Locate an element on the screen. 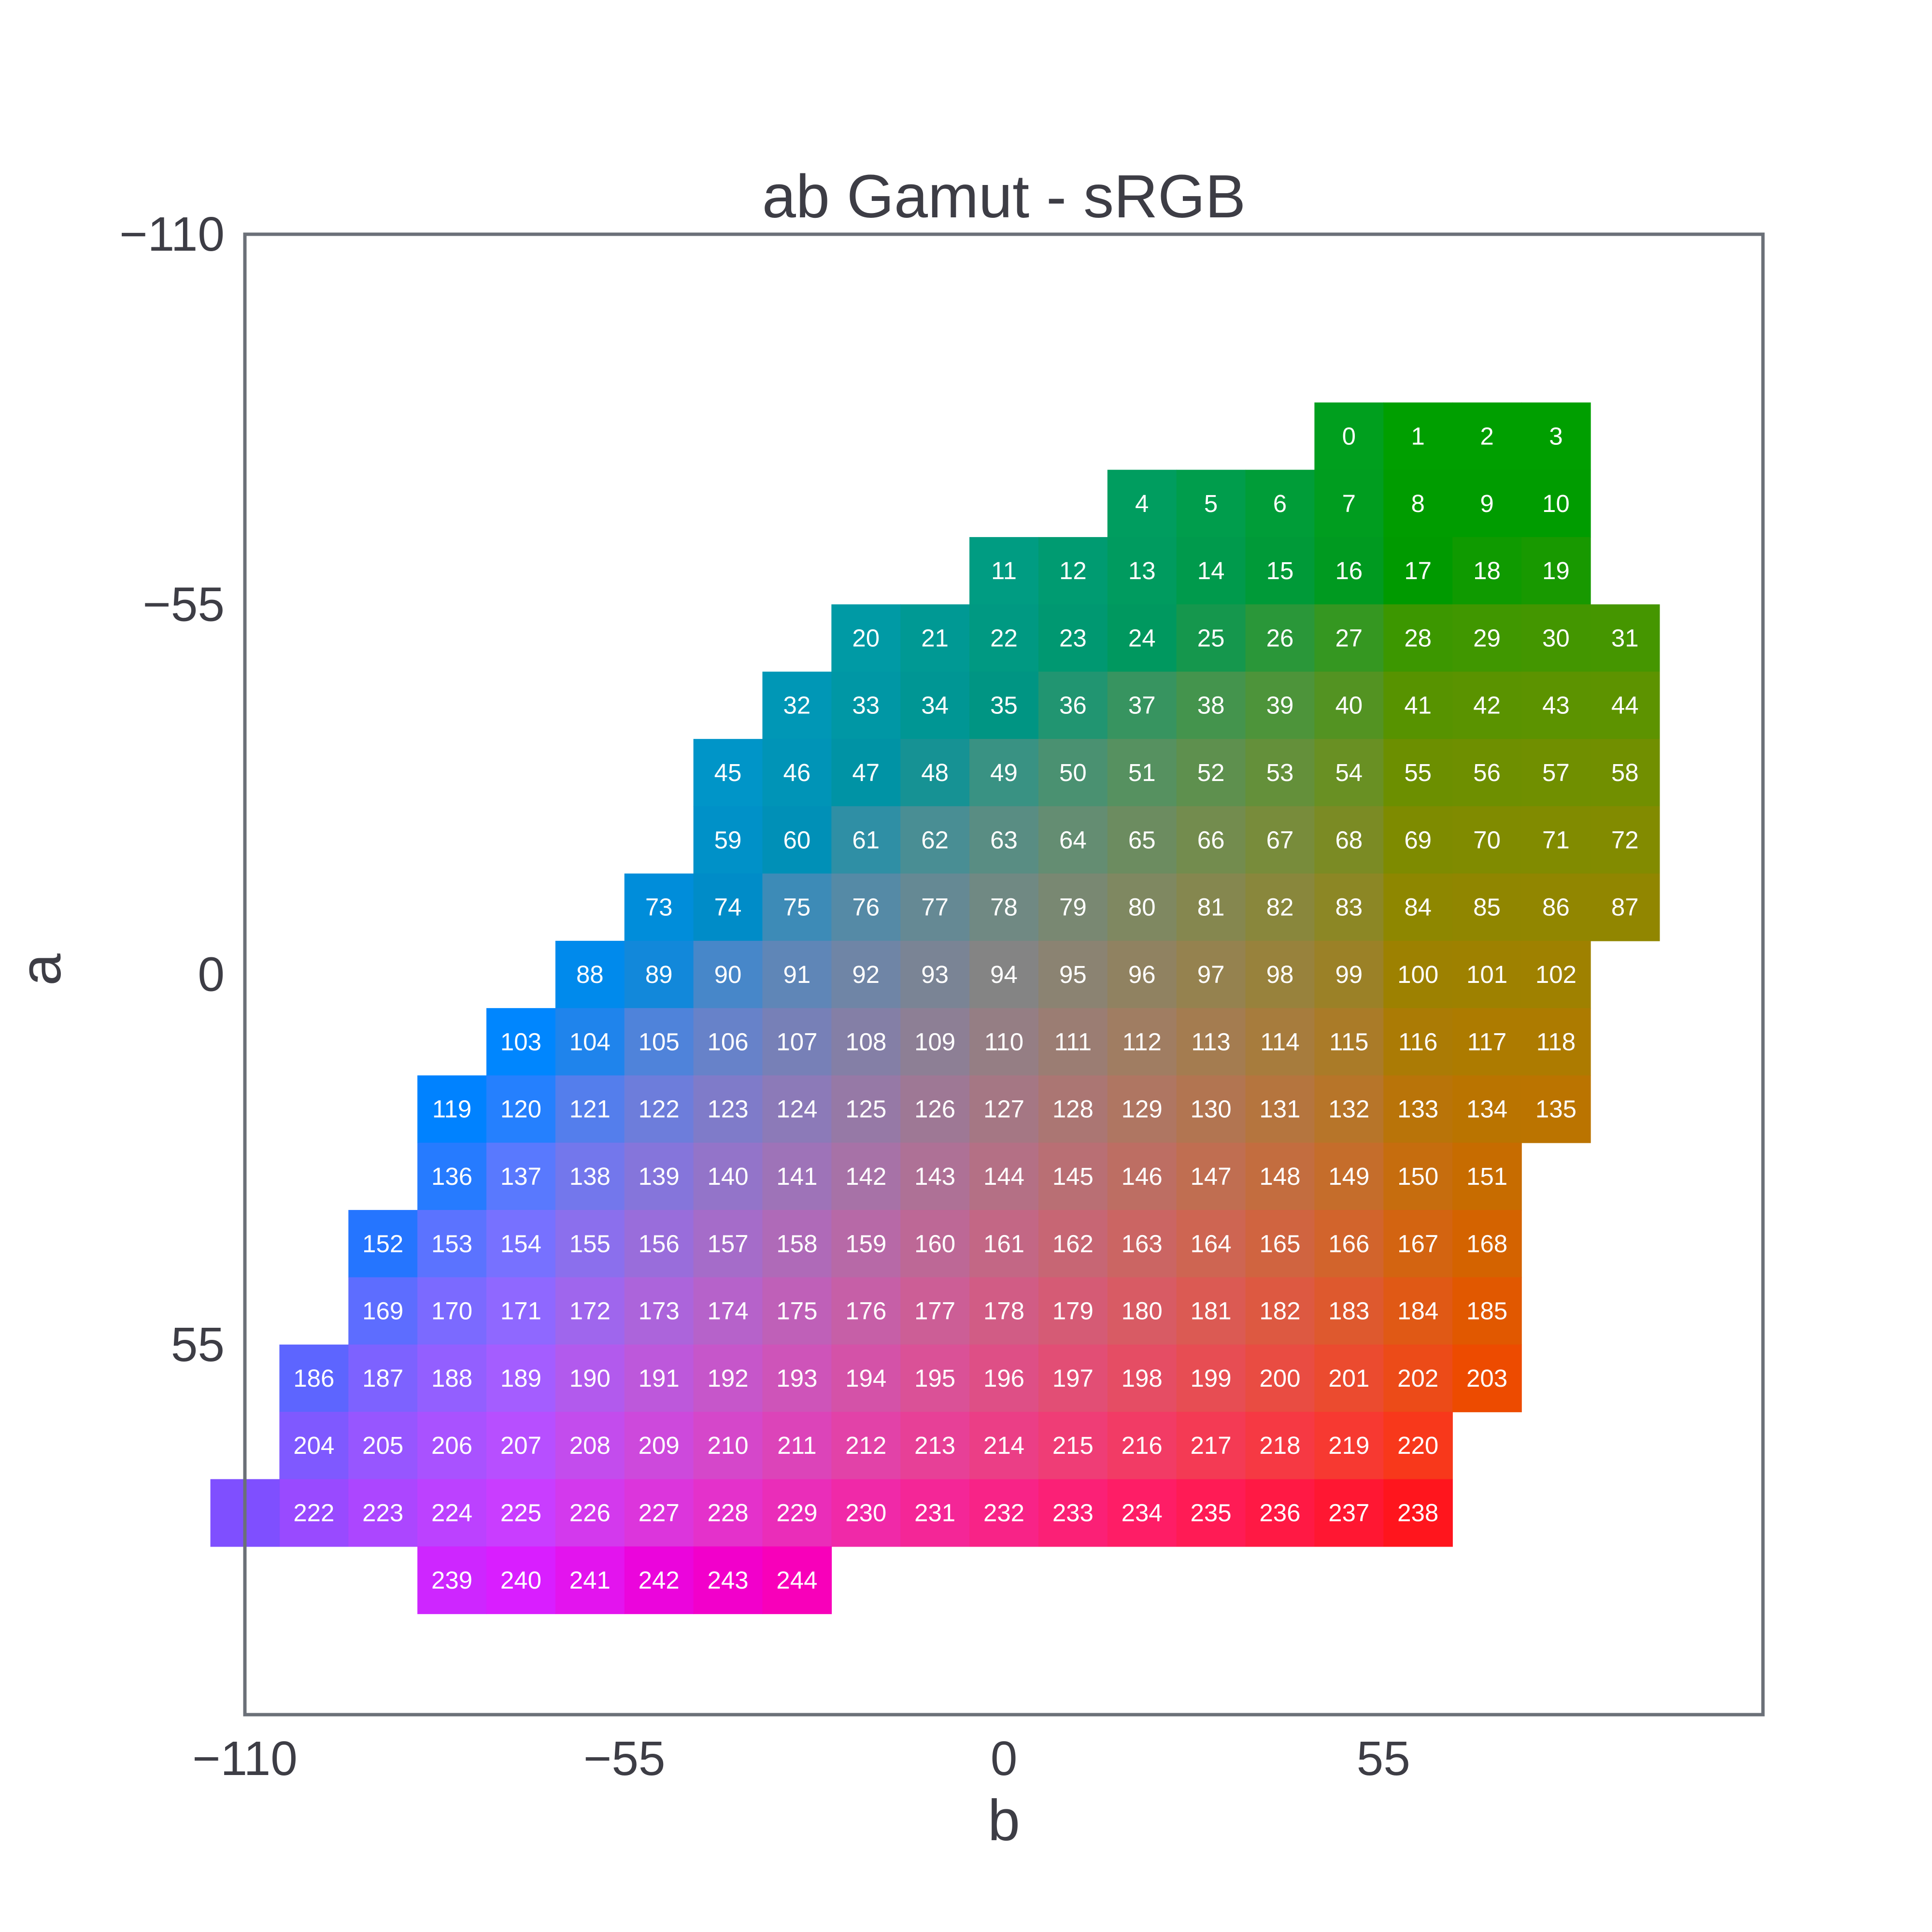  cell-index-label: 72 is located at coordinates (1625, 839).